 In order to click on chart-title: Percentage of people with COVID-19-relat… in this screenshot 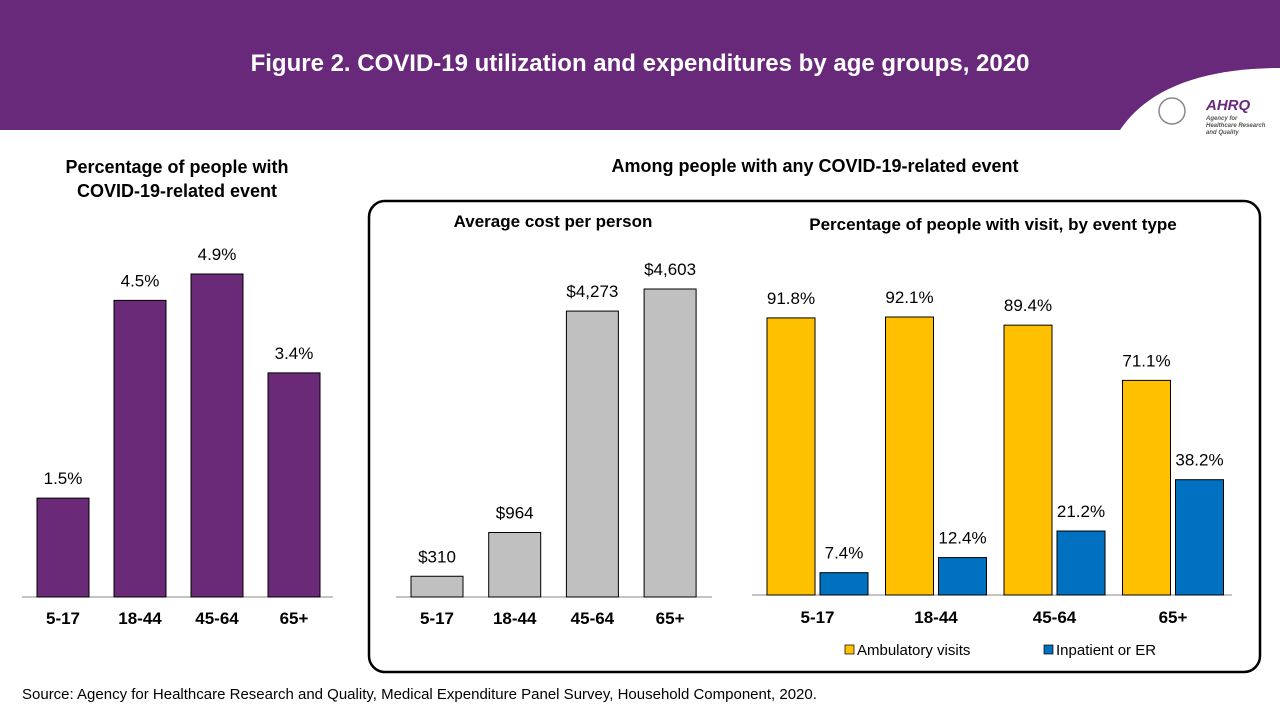, I will do `click(177, 179)`.